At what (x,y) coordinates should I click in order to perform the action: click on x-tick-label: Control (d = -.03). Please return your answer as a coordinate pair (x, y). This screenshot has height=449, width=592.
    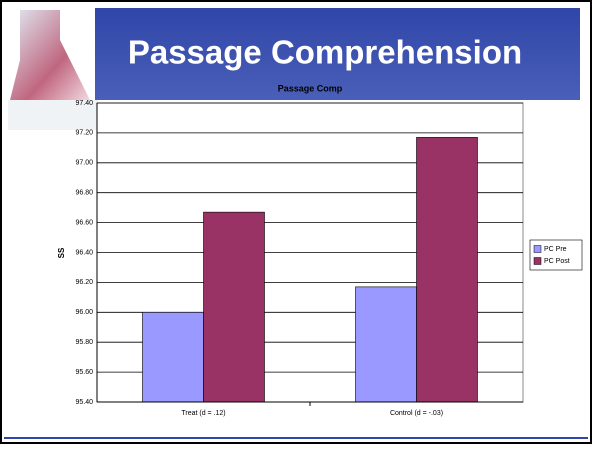
    Looking at the image, I should click on (416, 413).